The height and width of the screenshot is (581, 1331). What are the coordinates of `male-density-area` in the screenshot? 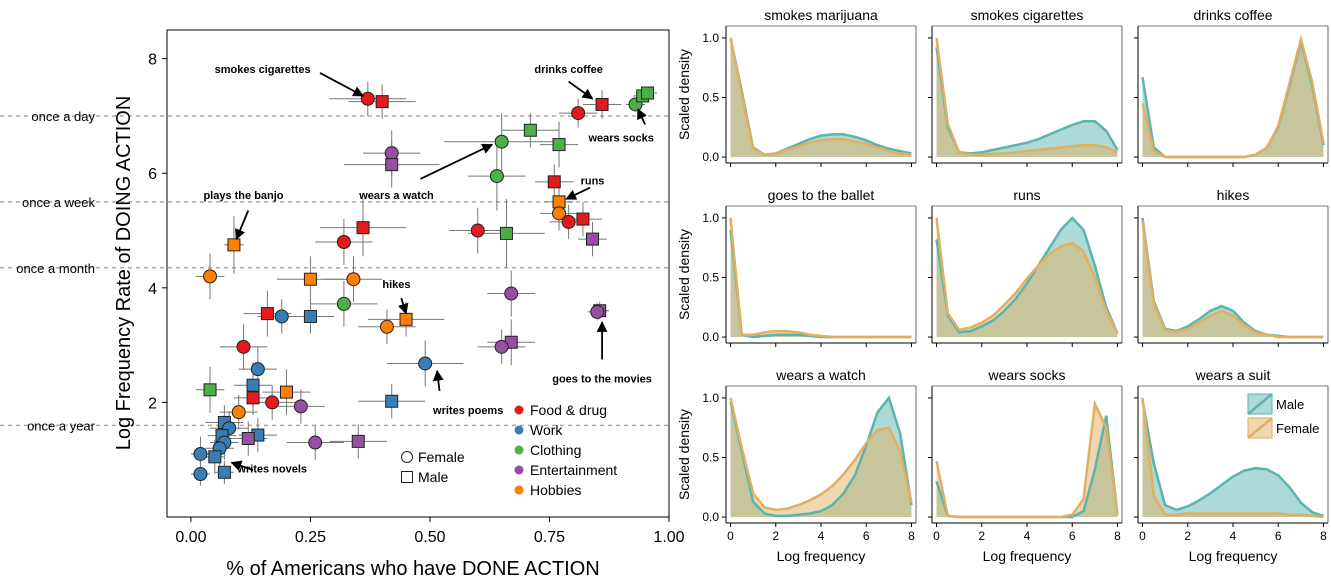 It's located at (821, 283).